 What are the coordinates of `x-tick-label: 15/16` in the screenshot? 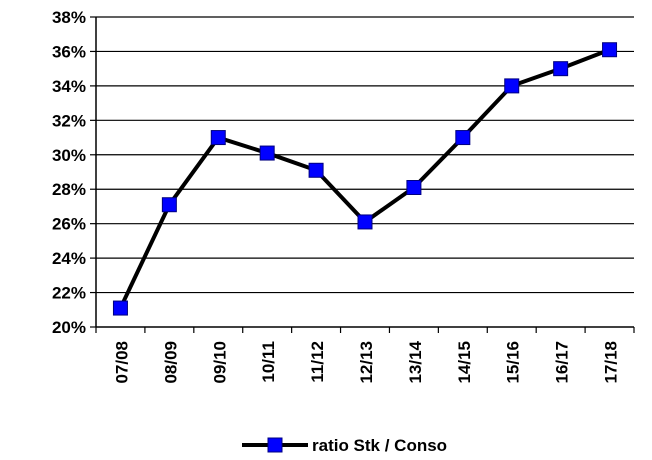 It's located at (513, 362).